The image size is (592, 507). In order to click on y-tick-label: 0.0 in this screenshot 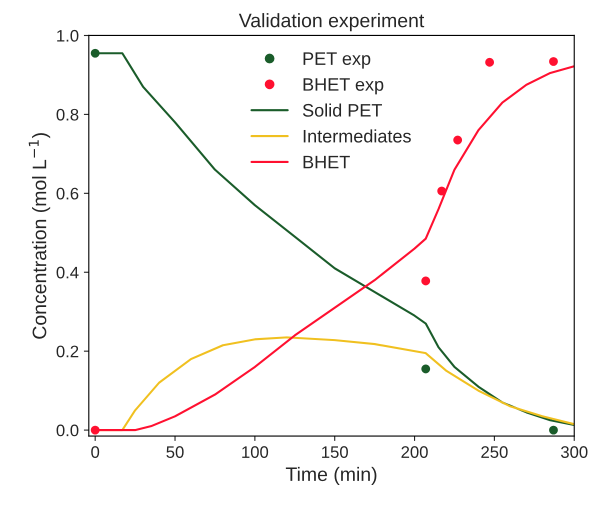, I will do `click(67, 430)`.